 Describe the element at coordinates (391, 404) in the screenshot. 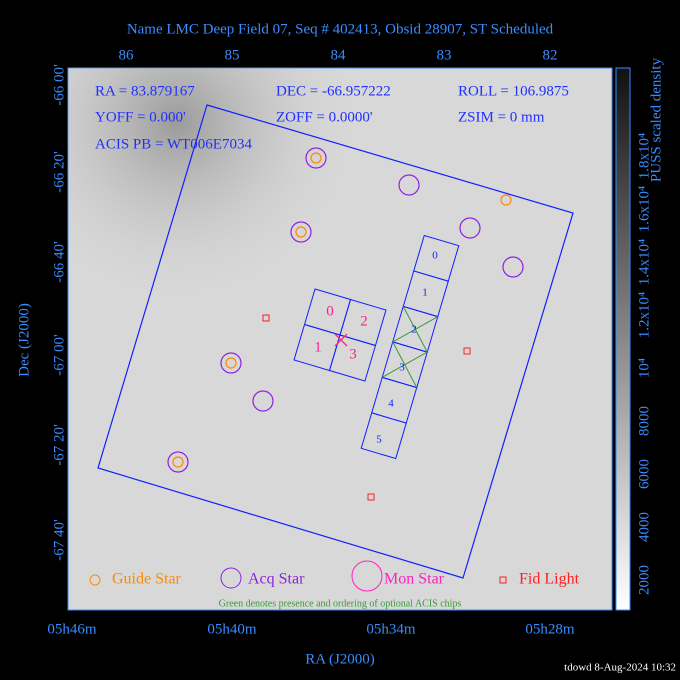

I see `s-chip-label: 4` at that location.